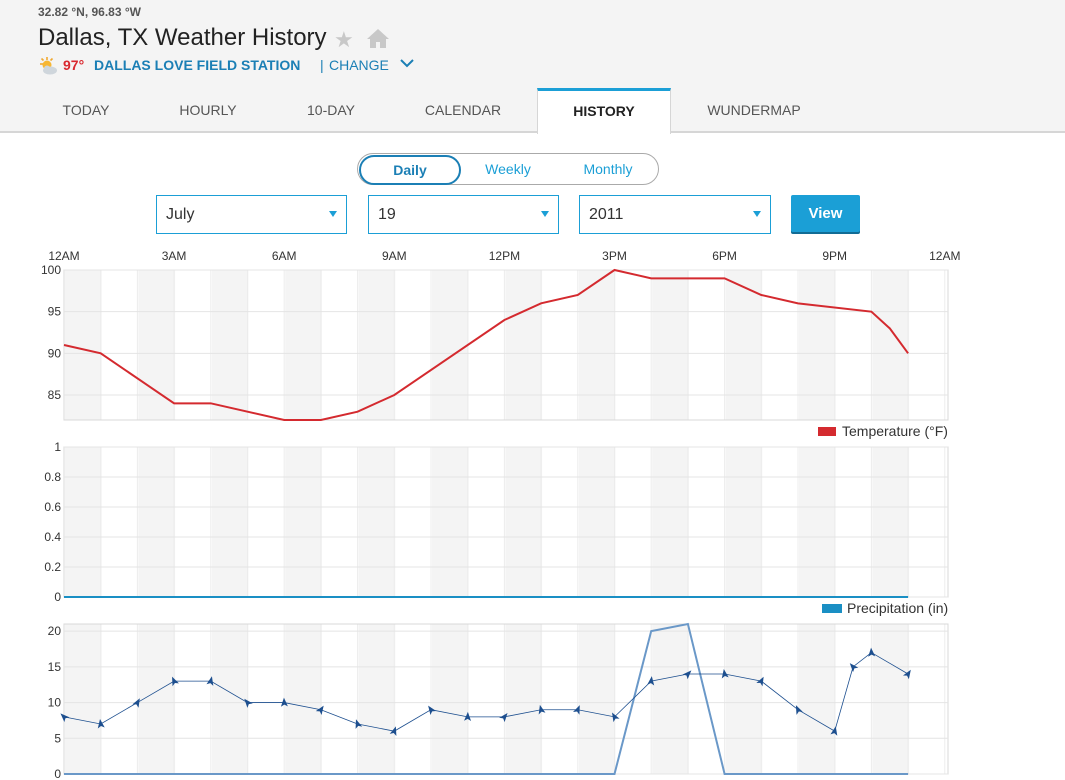  What do you see at coordinates (604, 111) in the screenshot?
I see `tab-history: HISTORY` at bounding box center [604, 111].